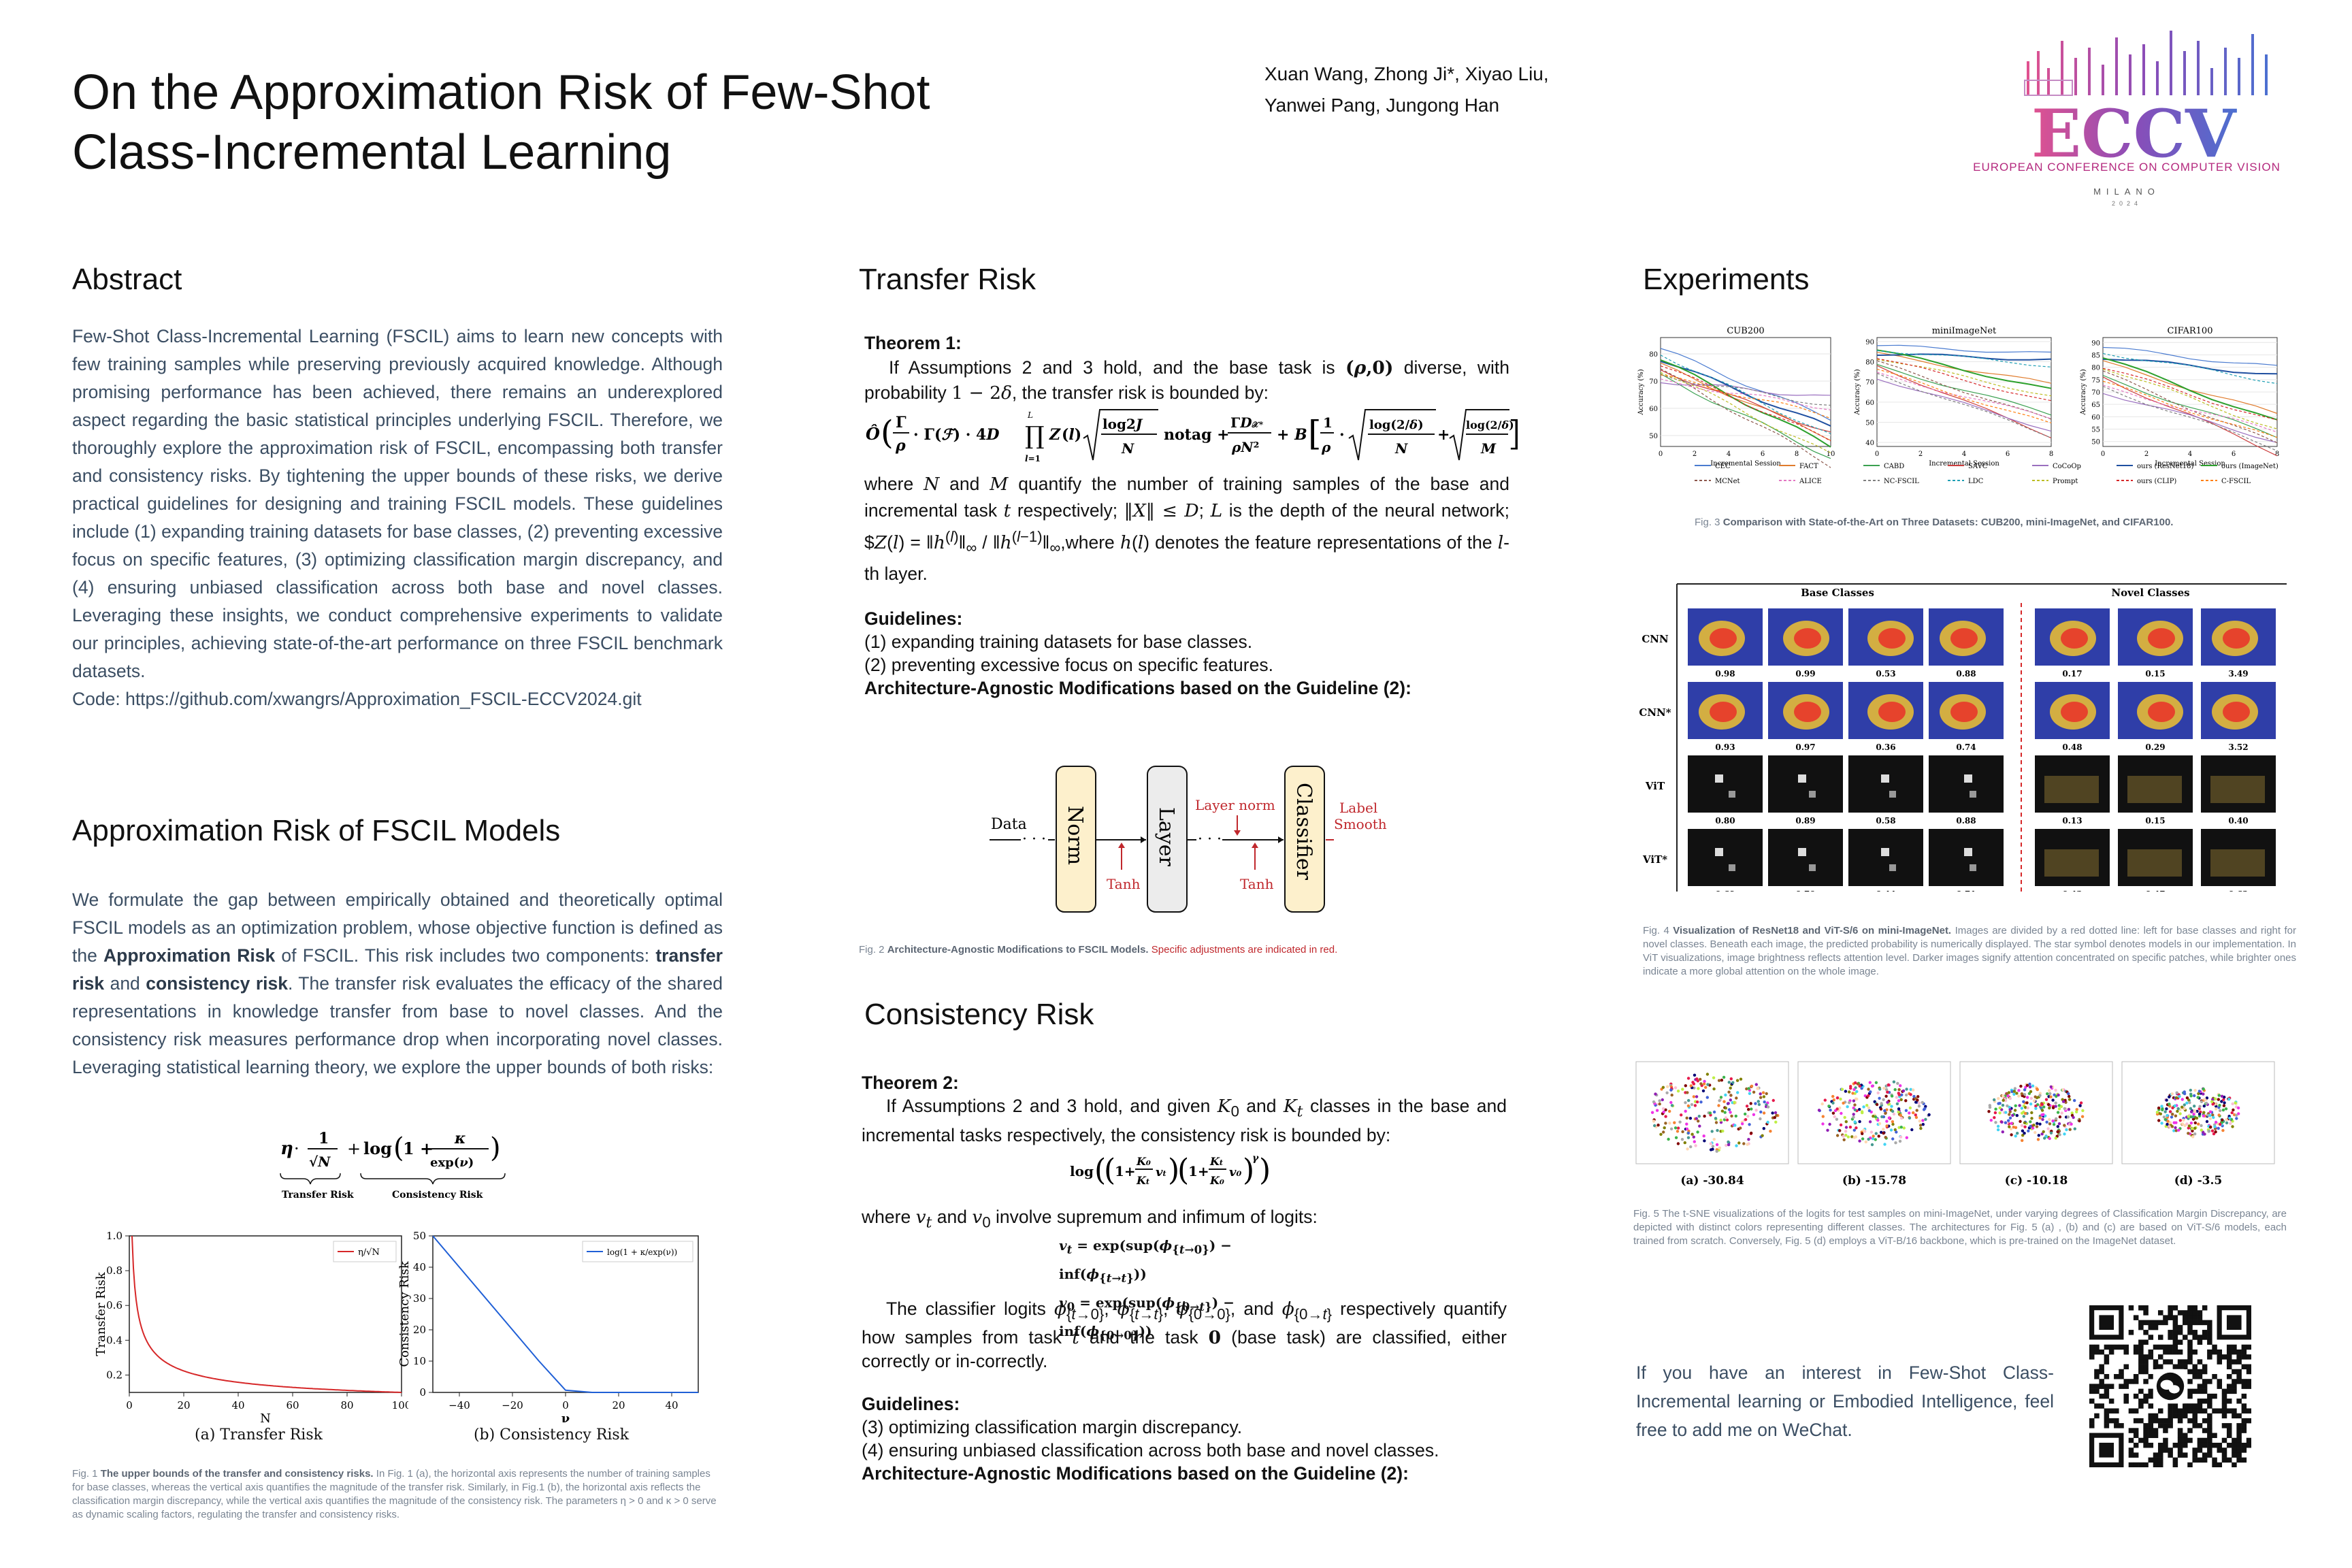 This screenshot has width=2352, height=1568. I want to click on svg-text: notag +, so click(1197, 435).